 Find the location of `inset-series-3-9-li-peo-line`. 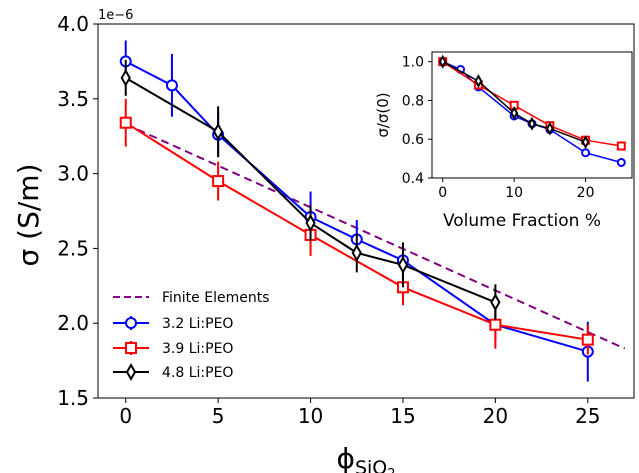

inset-series-3-9-li-peo-line is located at coordinates (532, 104).